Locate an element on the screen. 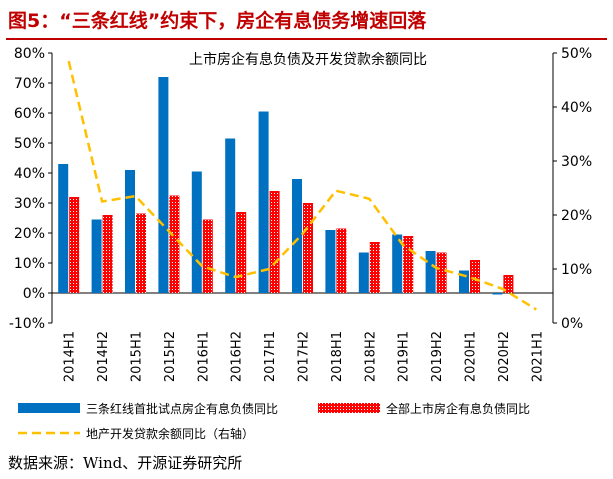  right-tick-label: 40% is located at coordinates (576, 108).